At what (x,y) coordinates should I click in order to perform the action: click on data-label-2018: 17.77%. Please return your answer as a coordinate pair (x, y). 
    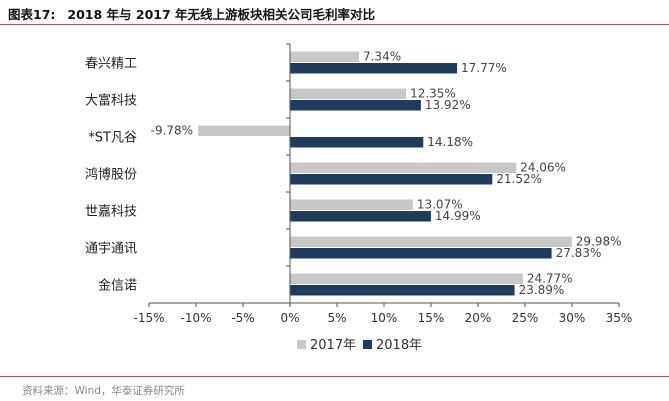
    Looking at the image, I should click on (484, 68).